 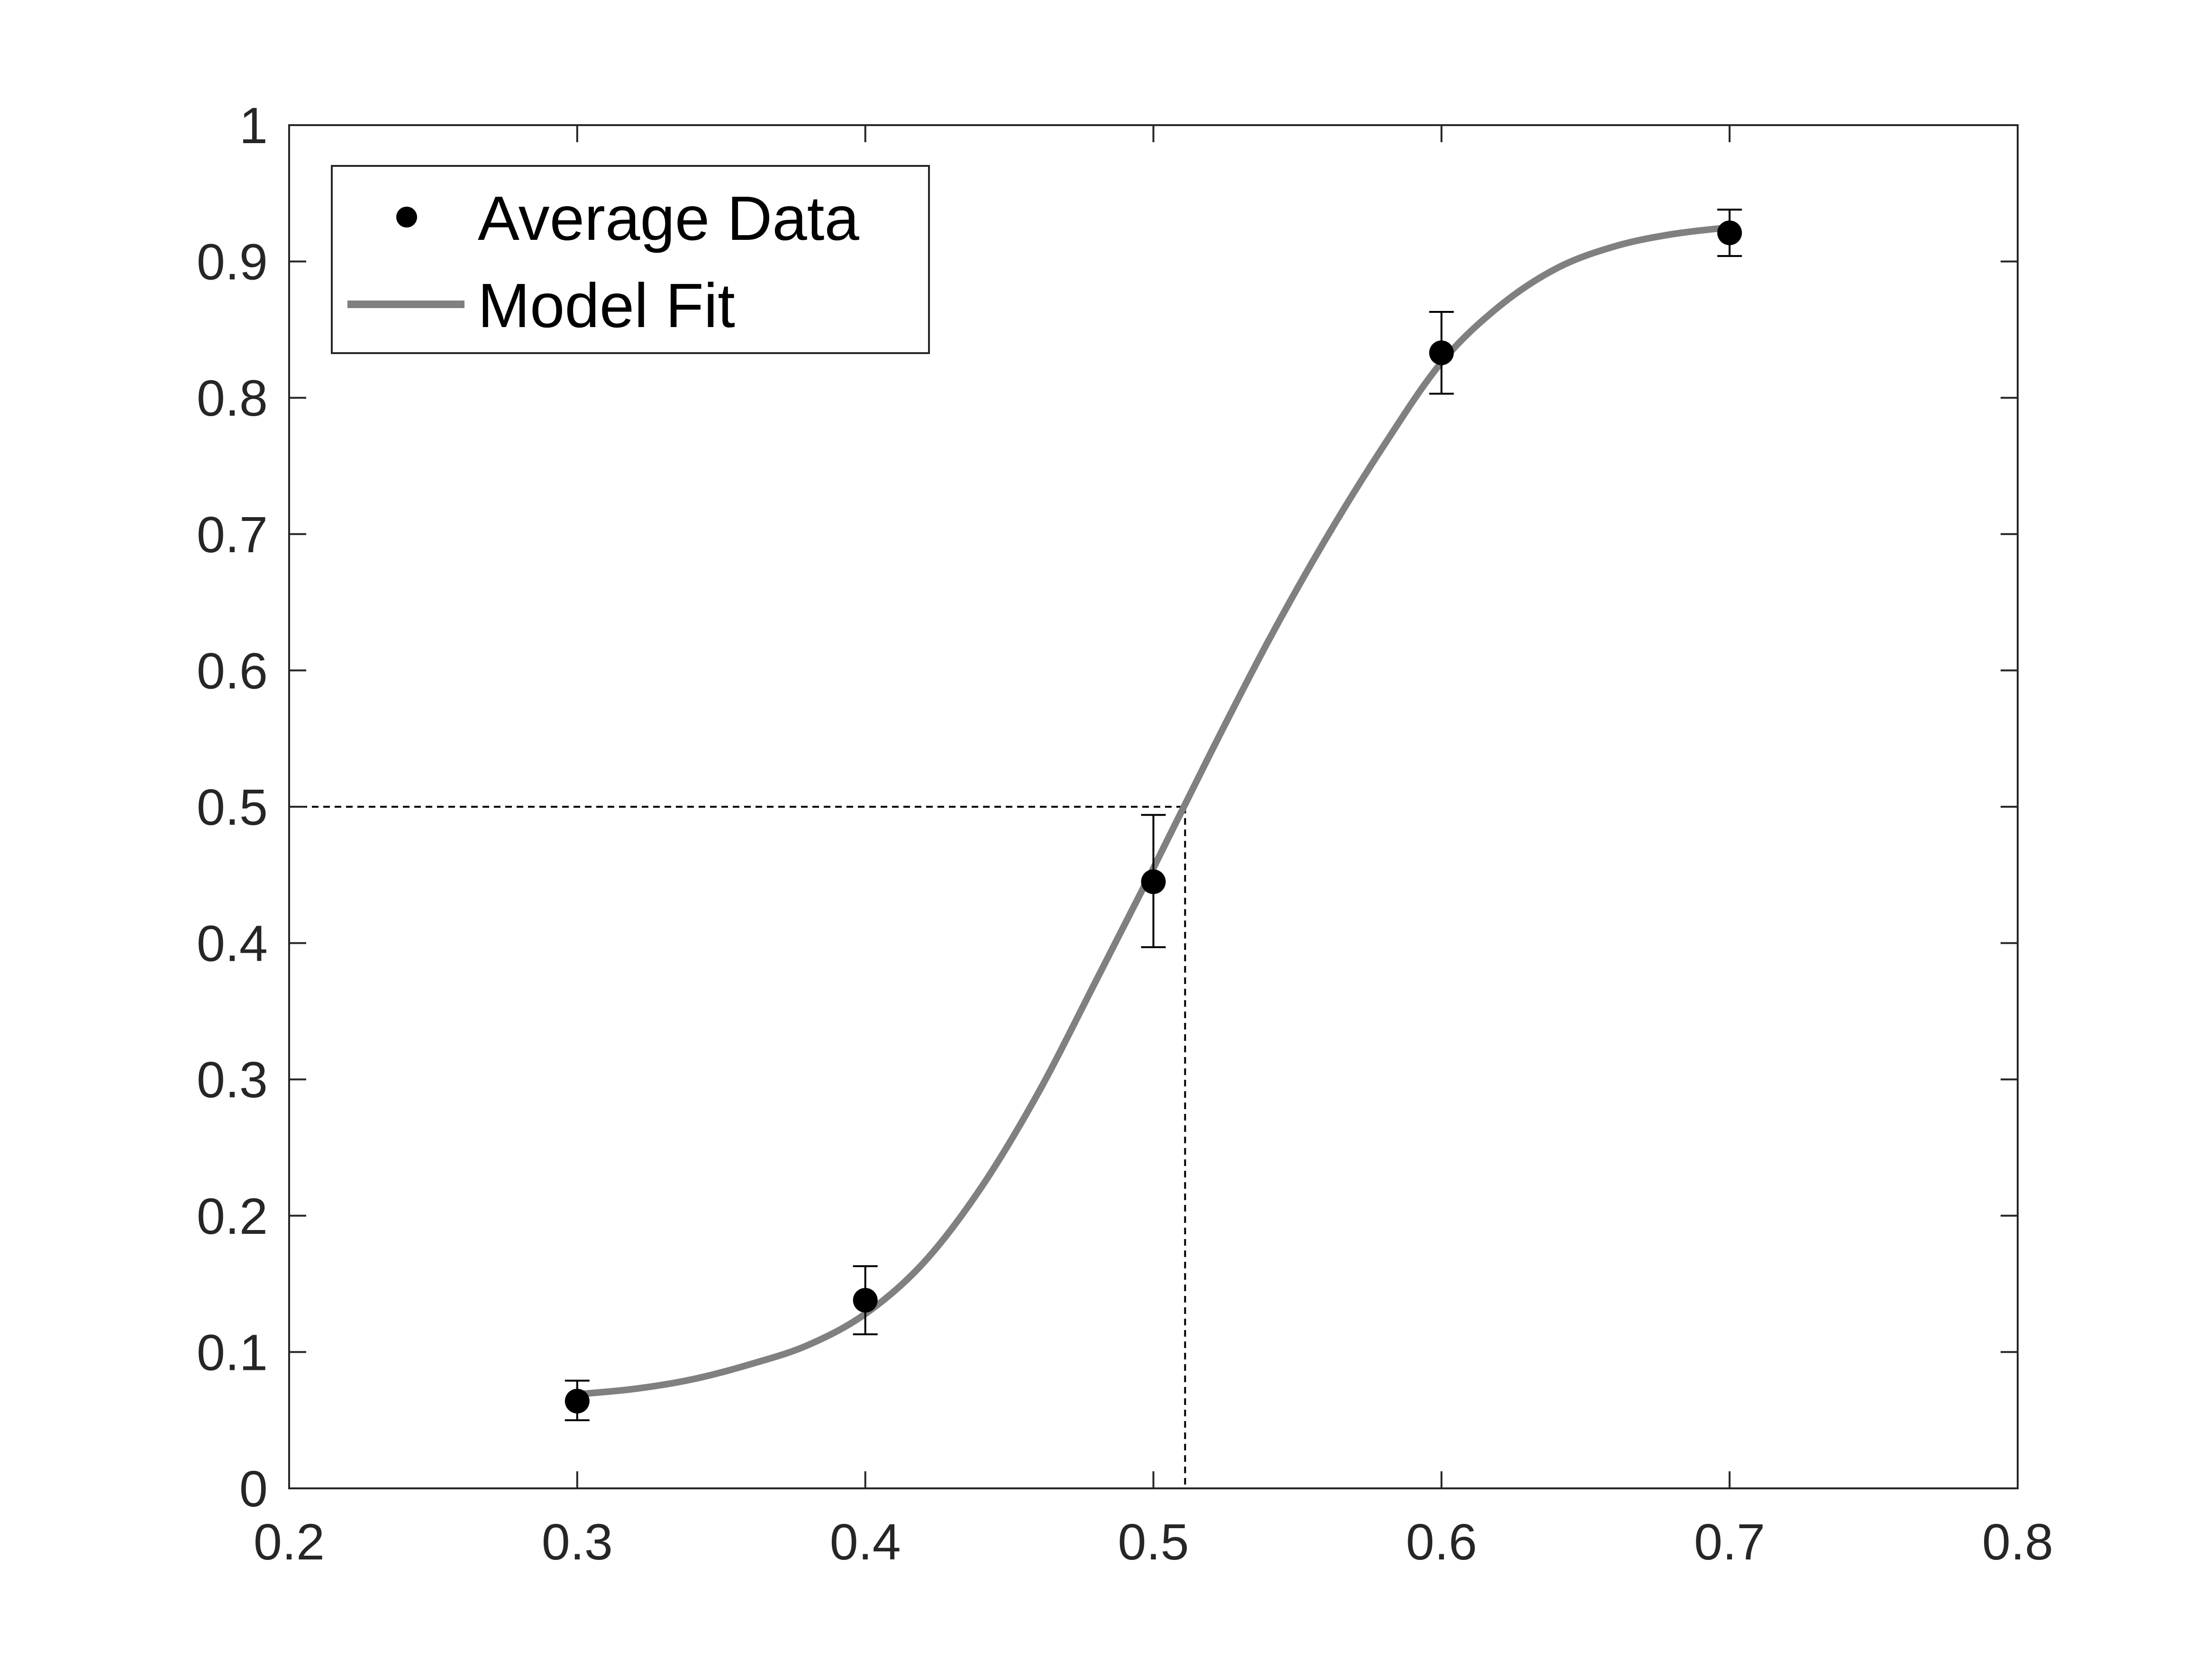 I want to click on y-tick-label: 0.8, so click(x=232, y=398).